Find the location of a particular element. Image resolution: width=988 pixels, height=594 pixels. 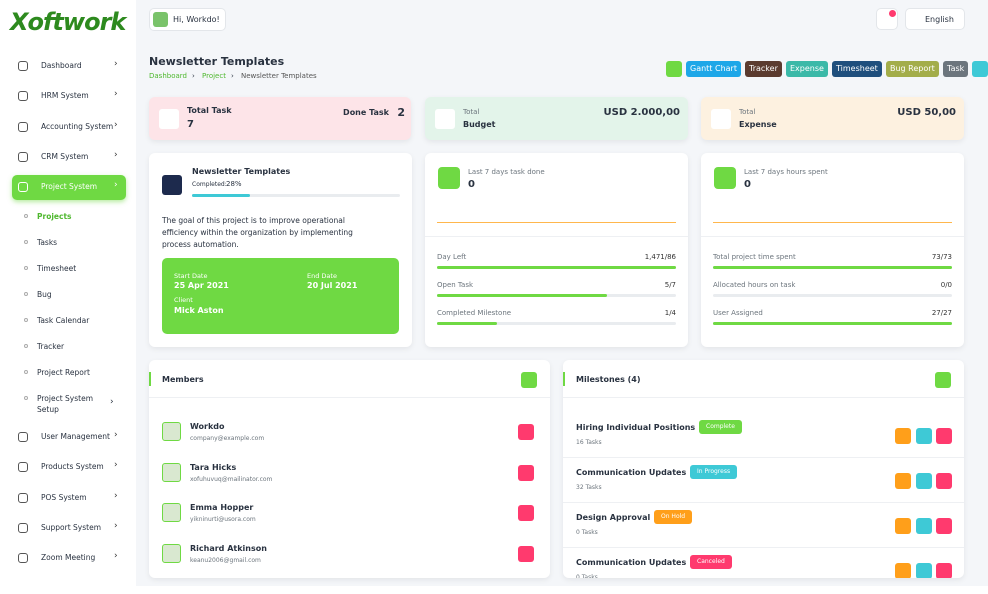

member-name: Emma Hopper is located at coordinates (222, 507).